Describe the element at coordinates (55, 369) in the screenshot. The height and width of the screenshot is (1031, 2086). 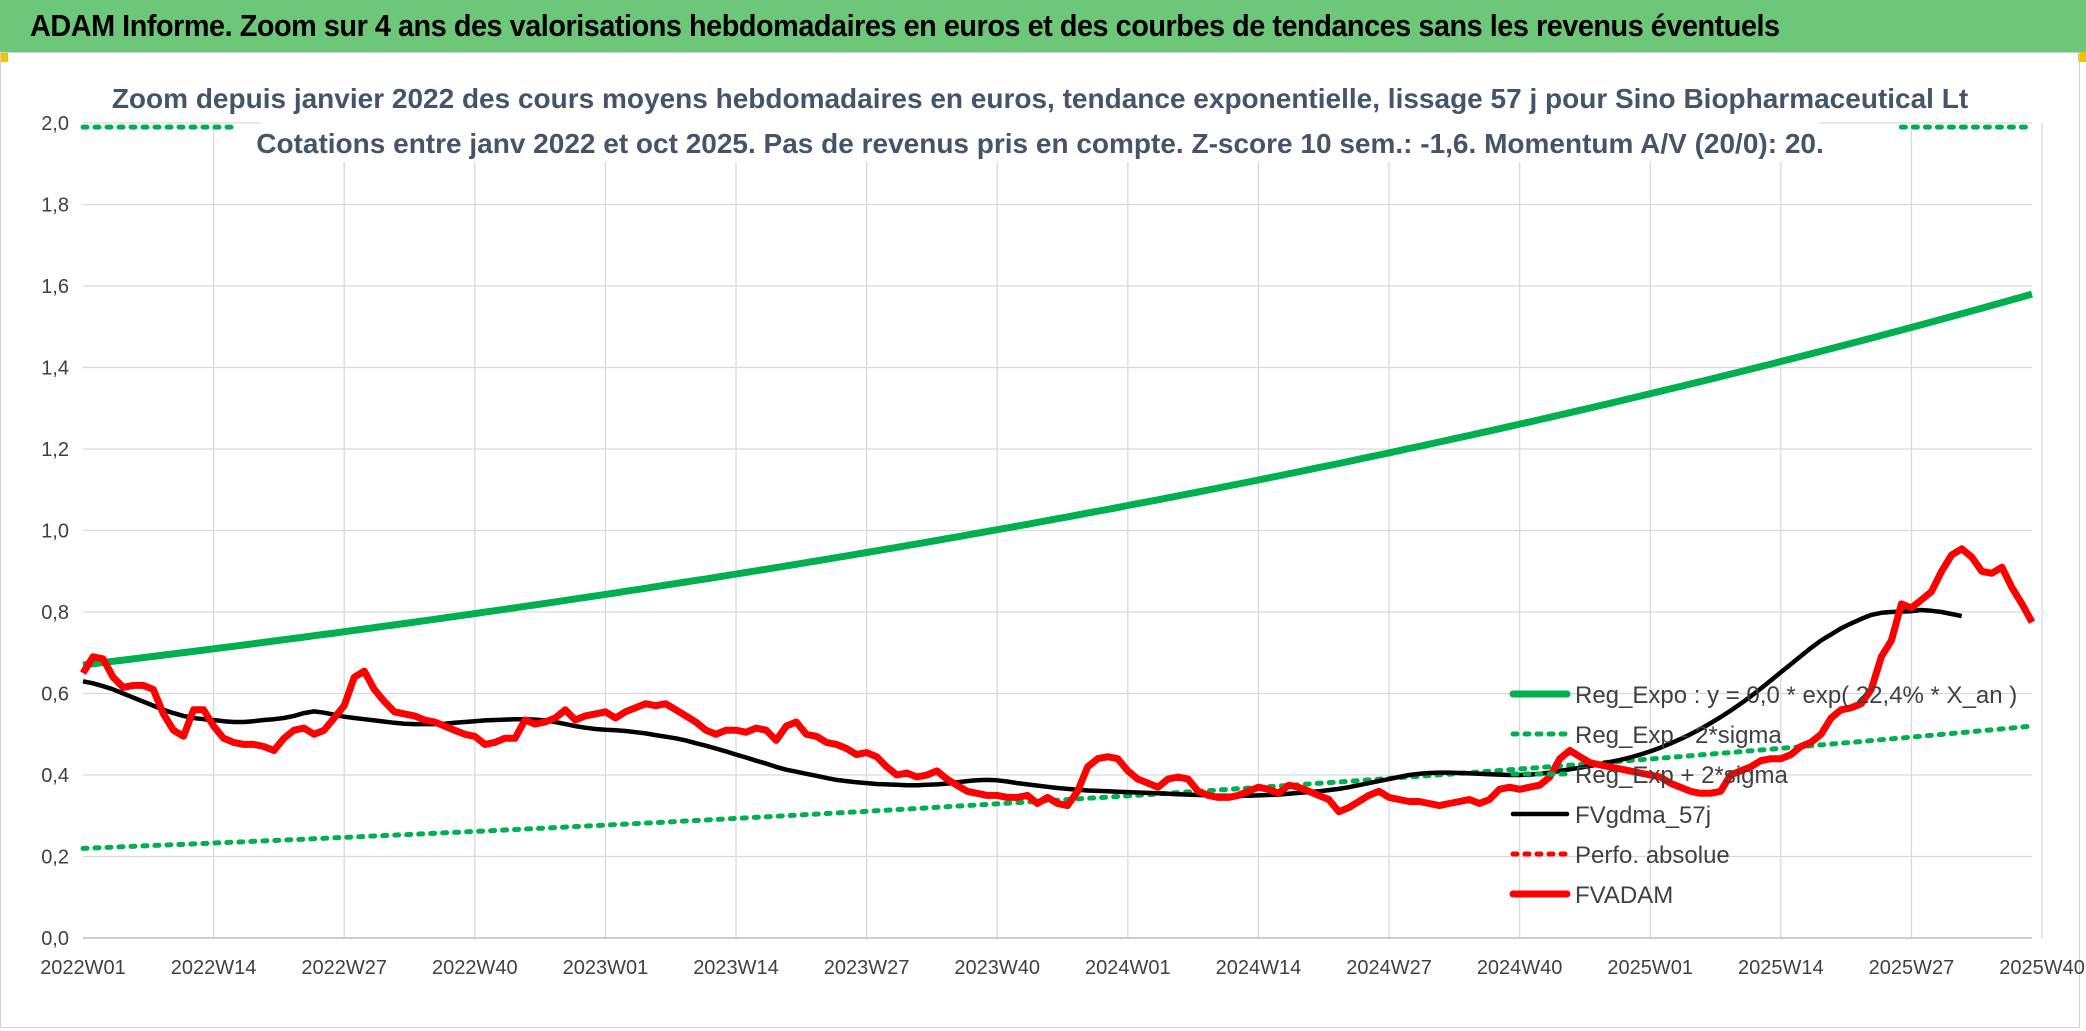
I see `y-tick-label: 1,4` at that location.